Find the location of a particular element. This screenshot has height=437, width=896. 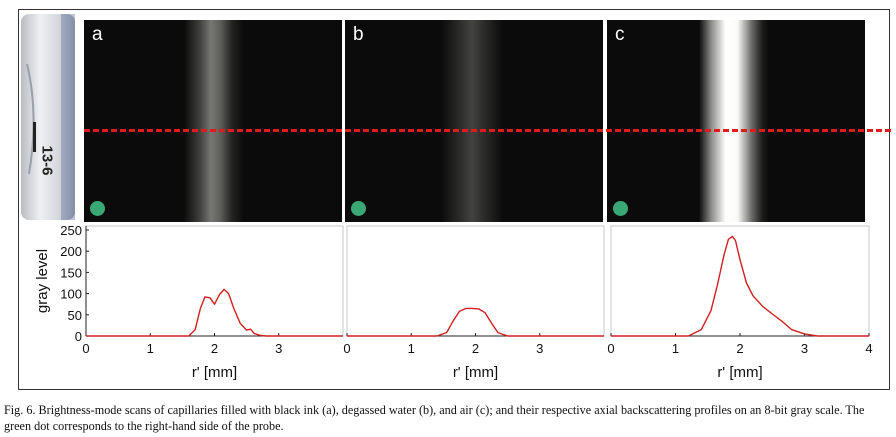

panel-letter: a is located at coordinates (97, 34).